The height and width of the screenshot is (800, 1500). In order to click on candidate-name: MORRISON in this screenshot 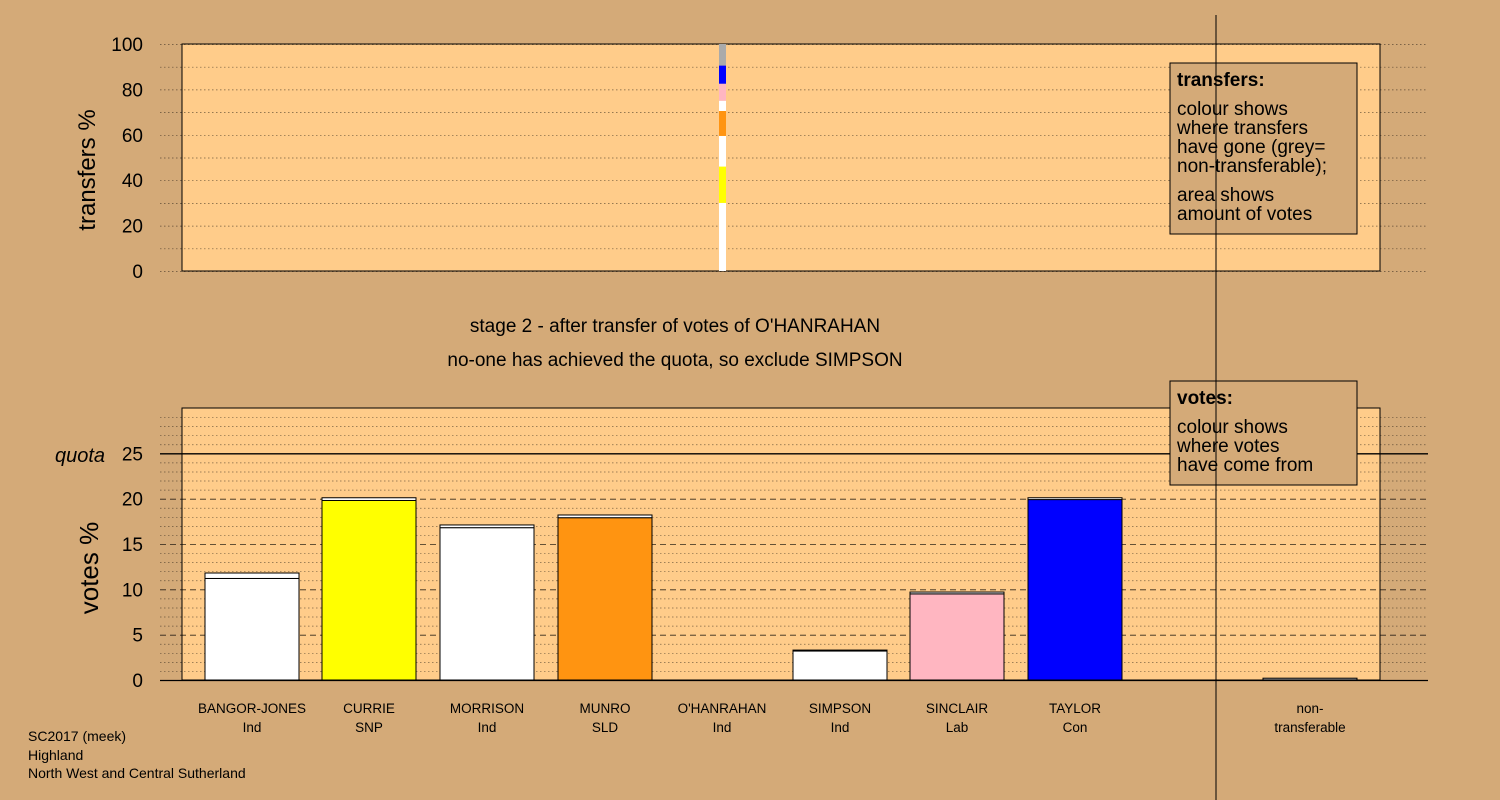, I will do `click(487, 708)`.